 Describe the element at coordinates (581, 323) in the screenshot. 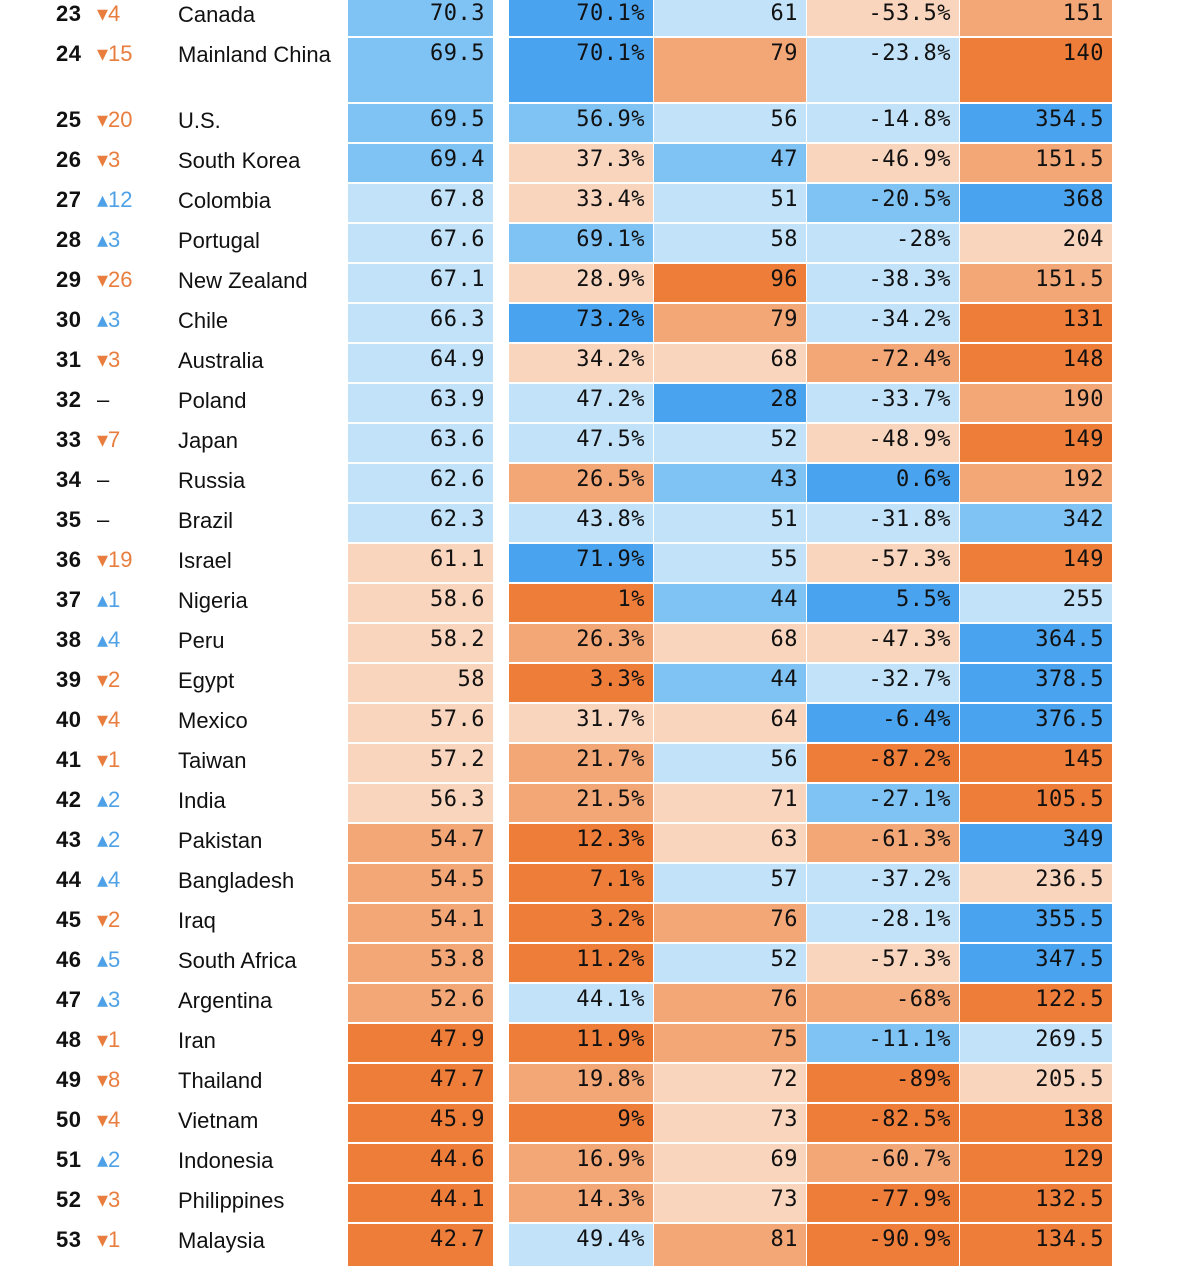

I see `metric-2-cell: 73.2%` at that location.